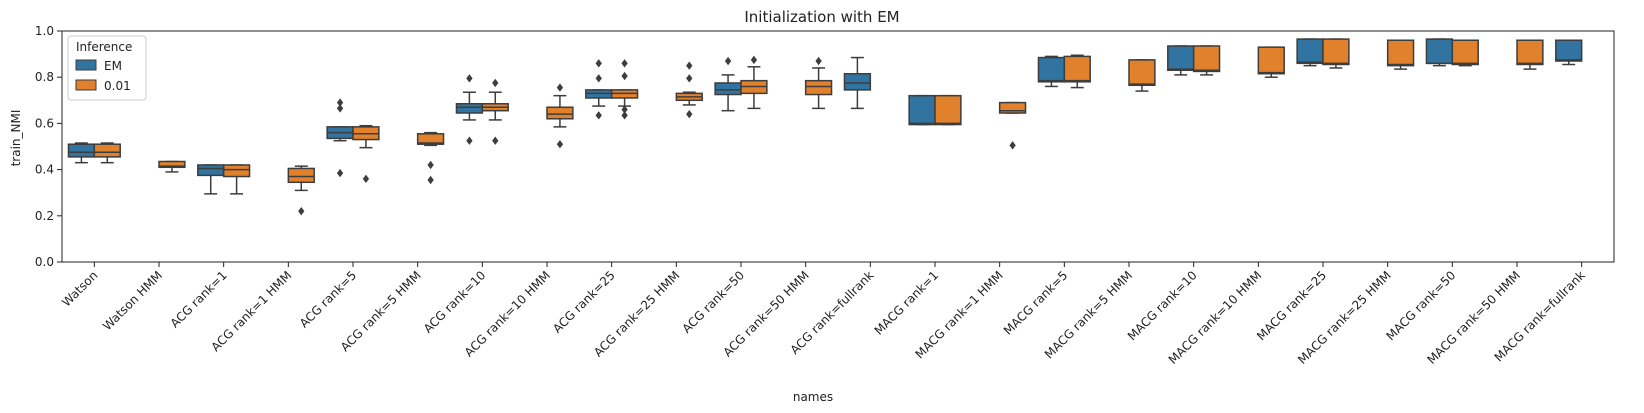 The image size is (1644, 413). I want to click on x-tick-label: MACG rank=25, so click(1291, 305).